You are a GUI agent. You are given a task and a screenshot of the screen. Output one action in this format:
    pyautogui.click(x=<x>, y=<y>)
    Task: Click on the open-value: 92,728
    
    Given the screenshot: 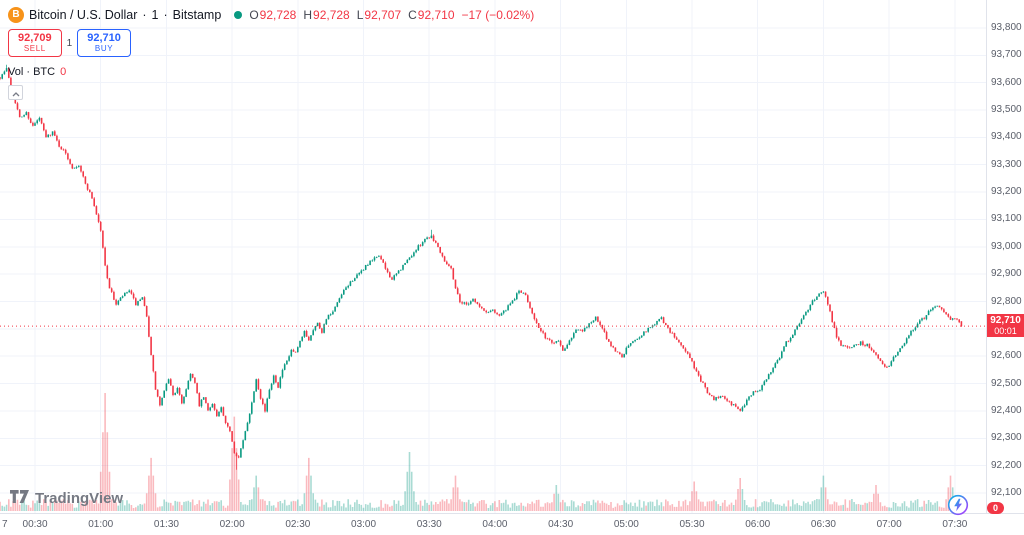 What is the action you would take?
    pyautogui.click(x=278, y=14)
    